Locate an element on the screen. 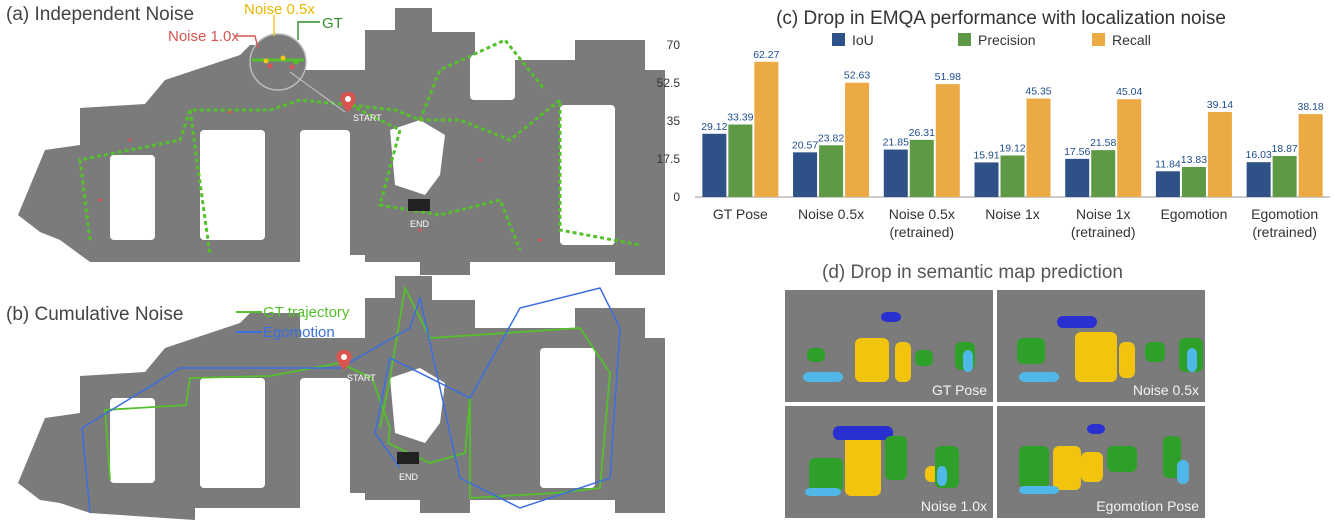  legend-leaders-a is located at coordinates (277, 32).